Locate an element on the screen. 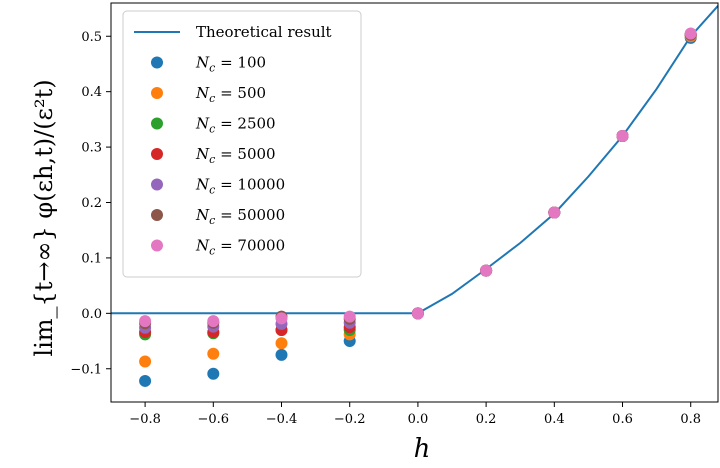  legend-label-series-6: Nc = 70000 is located at coordinates (240, 247).